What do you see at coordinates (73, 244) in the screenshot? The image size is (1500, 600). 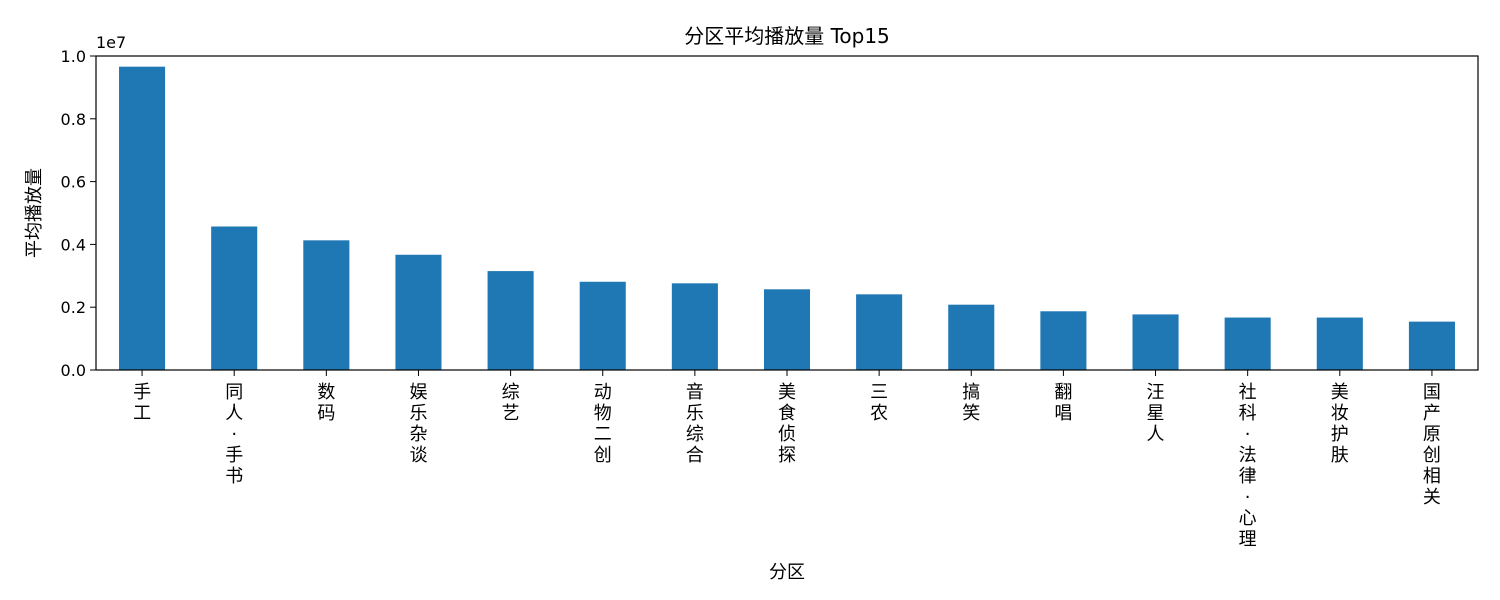 I see `y-tick-label: 0.4` at bounding box center [73, 244].